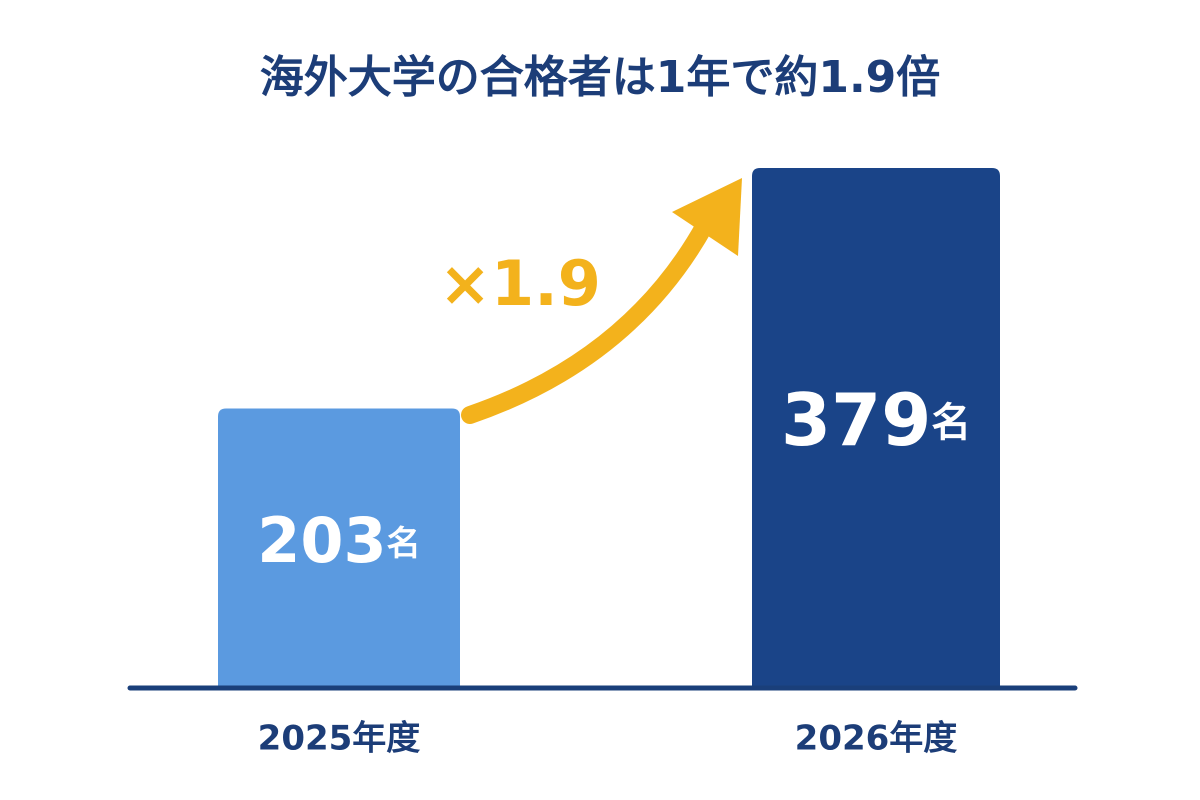 The height and width of the screenshot is (800, 1200). What do you see at coordinates (339, 540) in the screenshot?
I see `value-label: 203名` at bounding box center [339, 540].